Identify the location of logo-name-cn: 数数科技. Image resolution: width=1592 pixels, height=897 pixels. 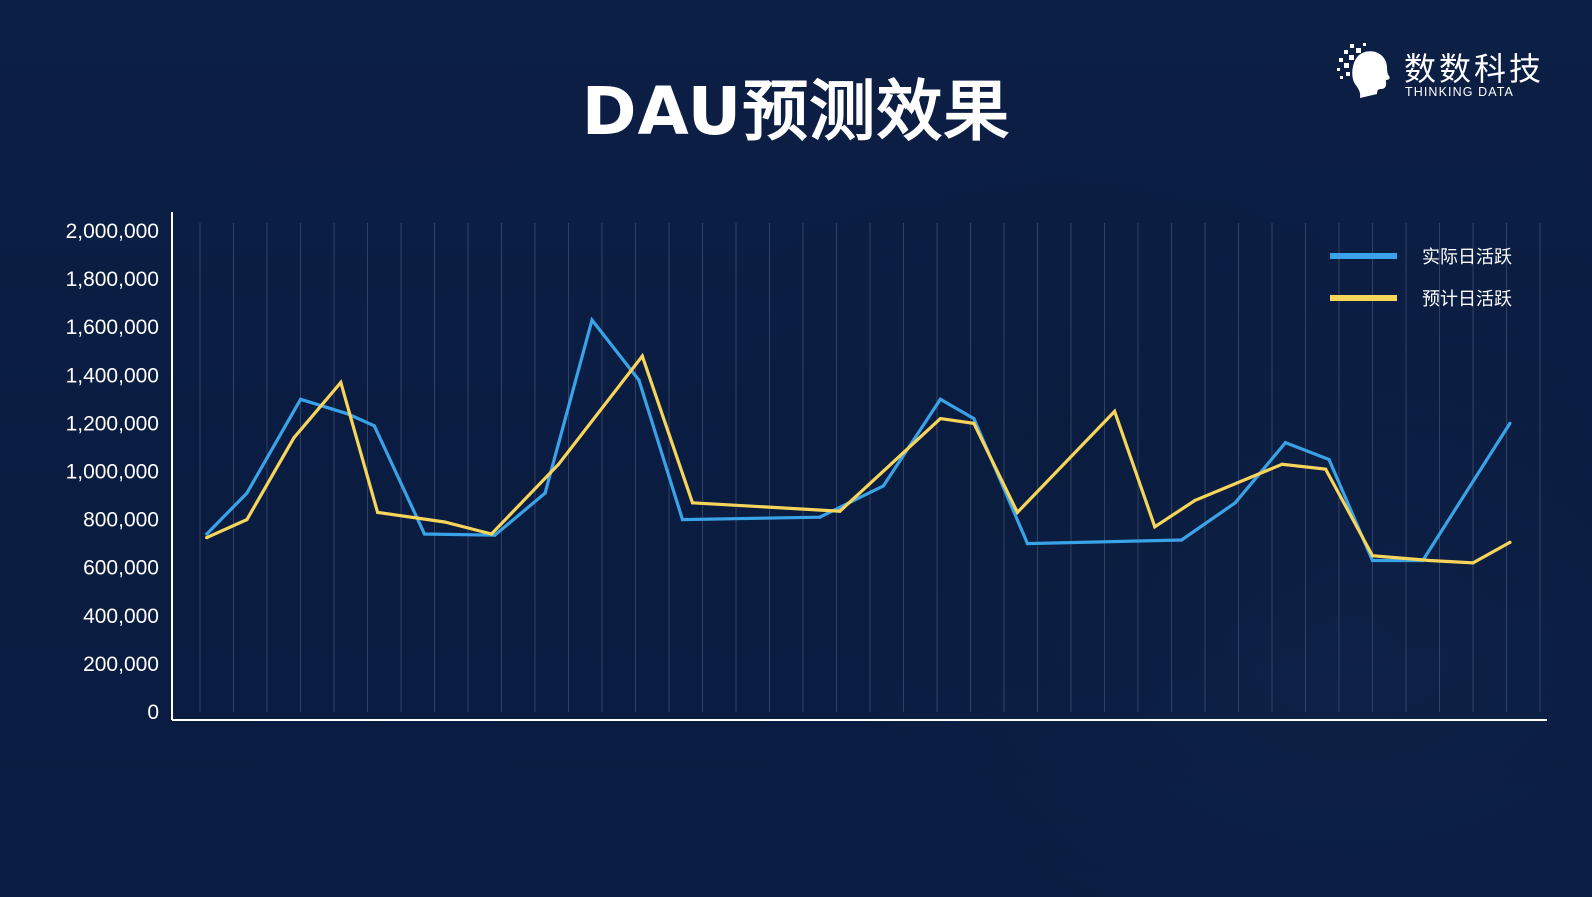
(1474, 69).